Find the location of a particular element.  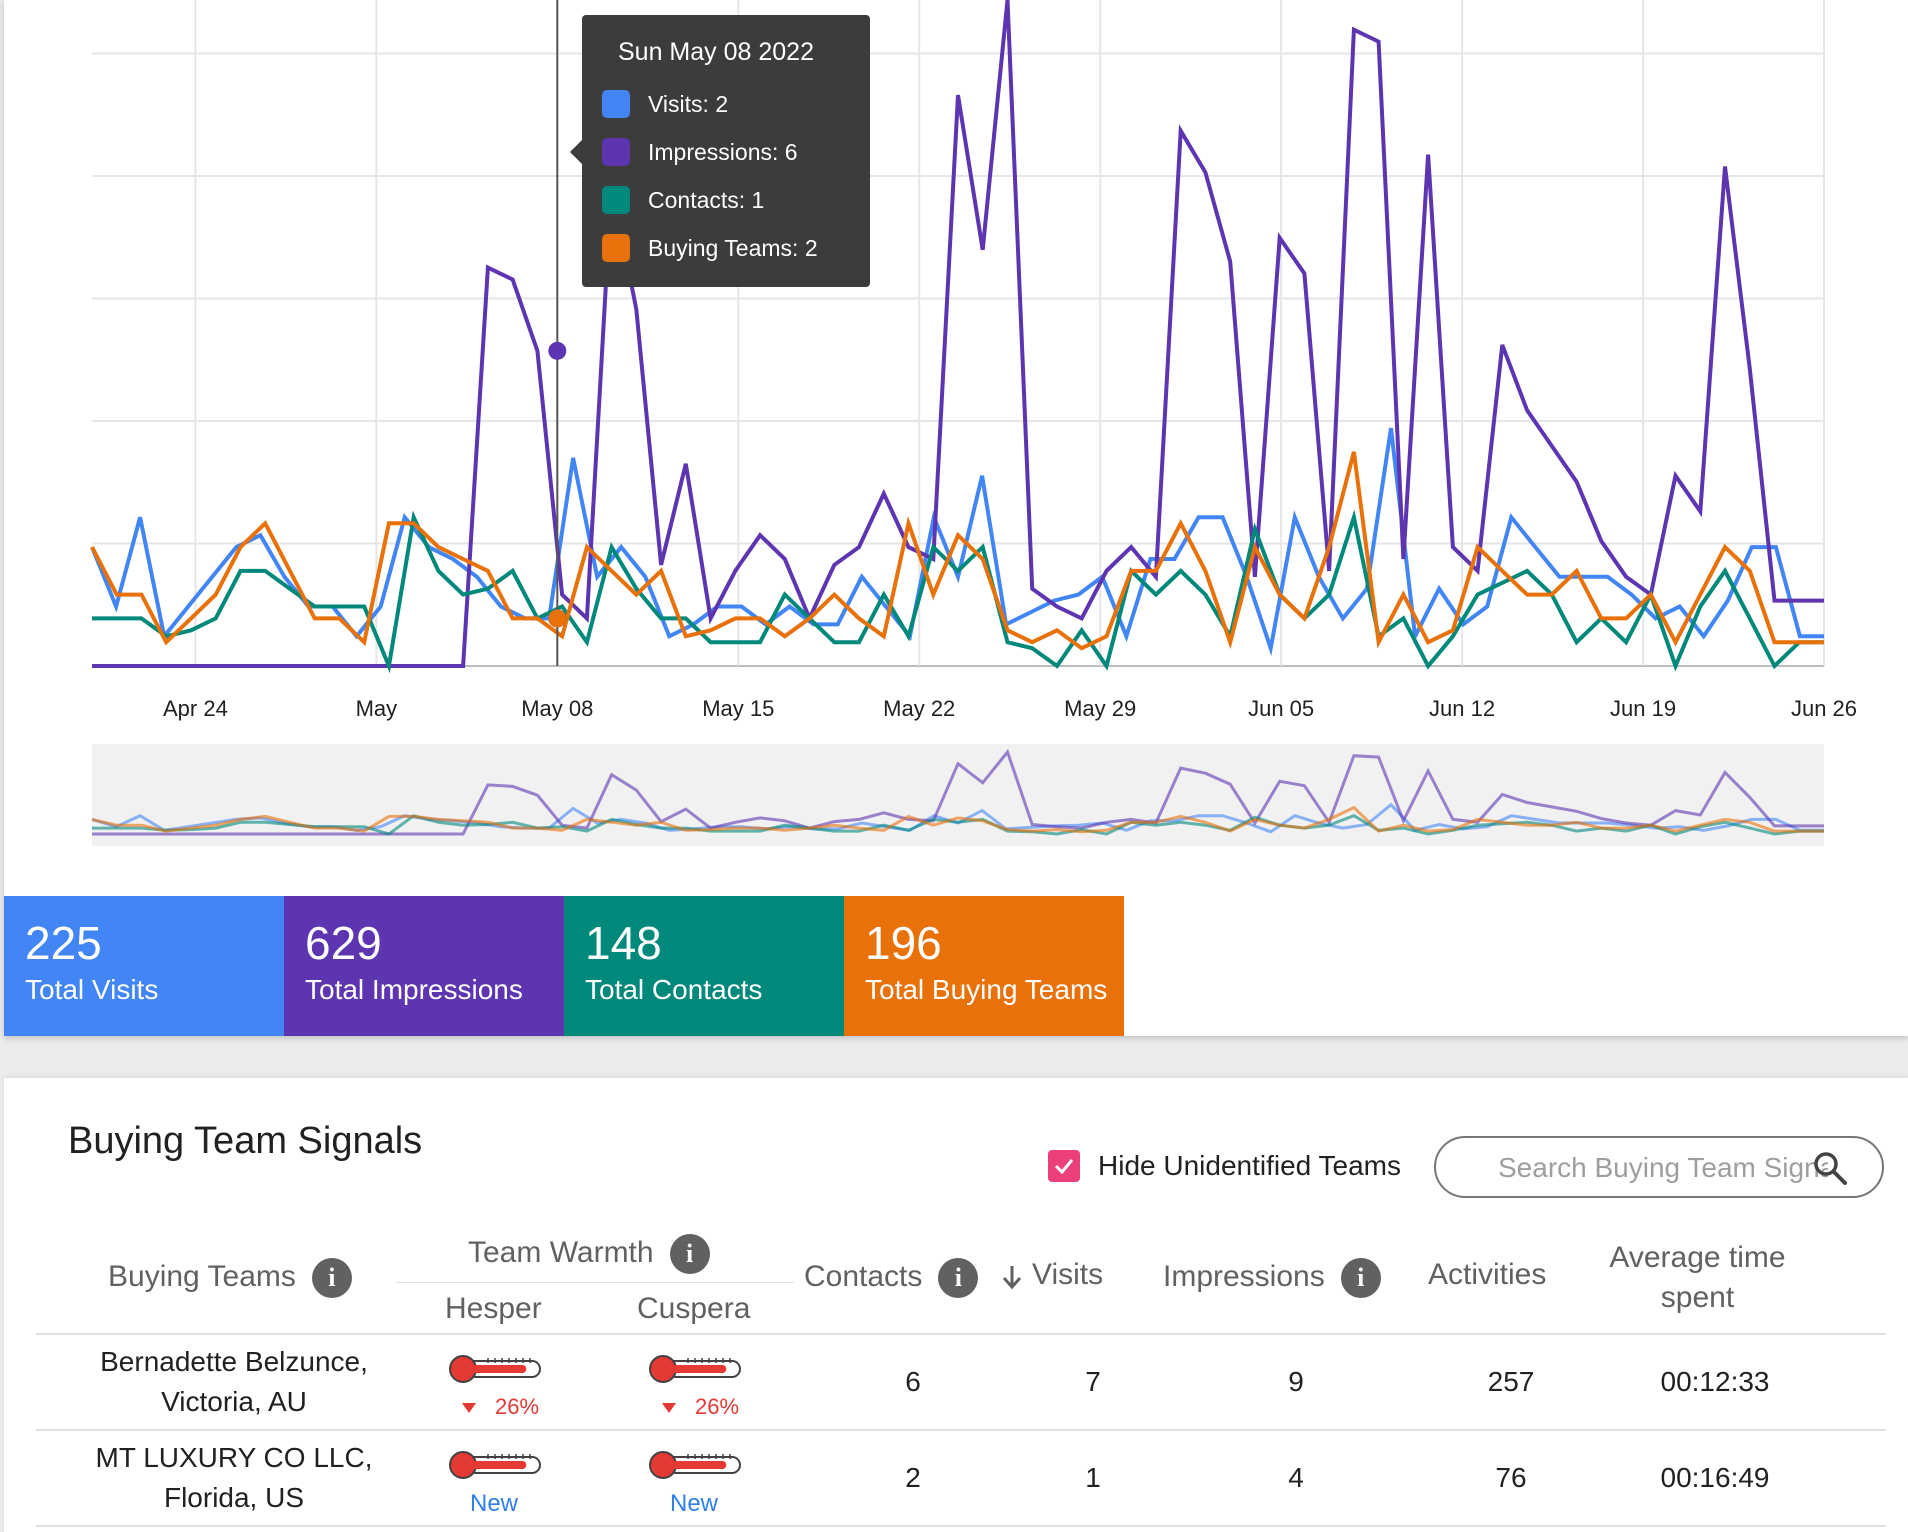

column-header-visits: Visits is located at coordinates (1051, 1275).